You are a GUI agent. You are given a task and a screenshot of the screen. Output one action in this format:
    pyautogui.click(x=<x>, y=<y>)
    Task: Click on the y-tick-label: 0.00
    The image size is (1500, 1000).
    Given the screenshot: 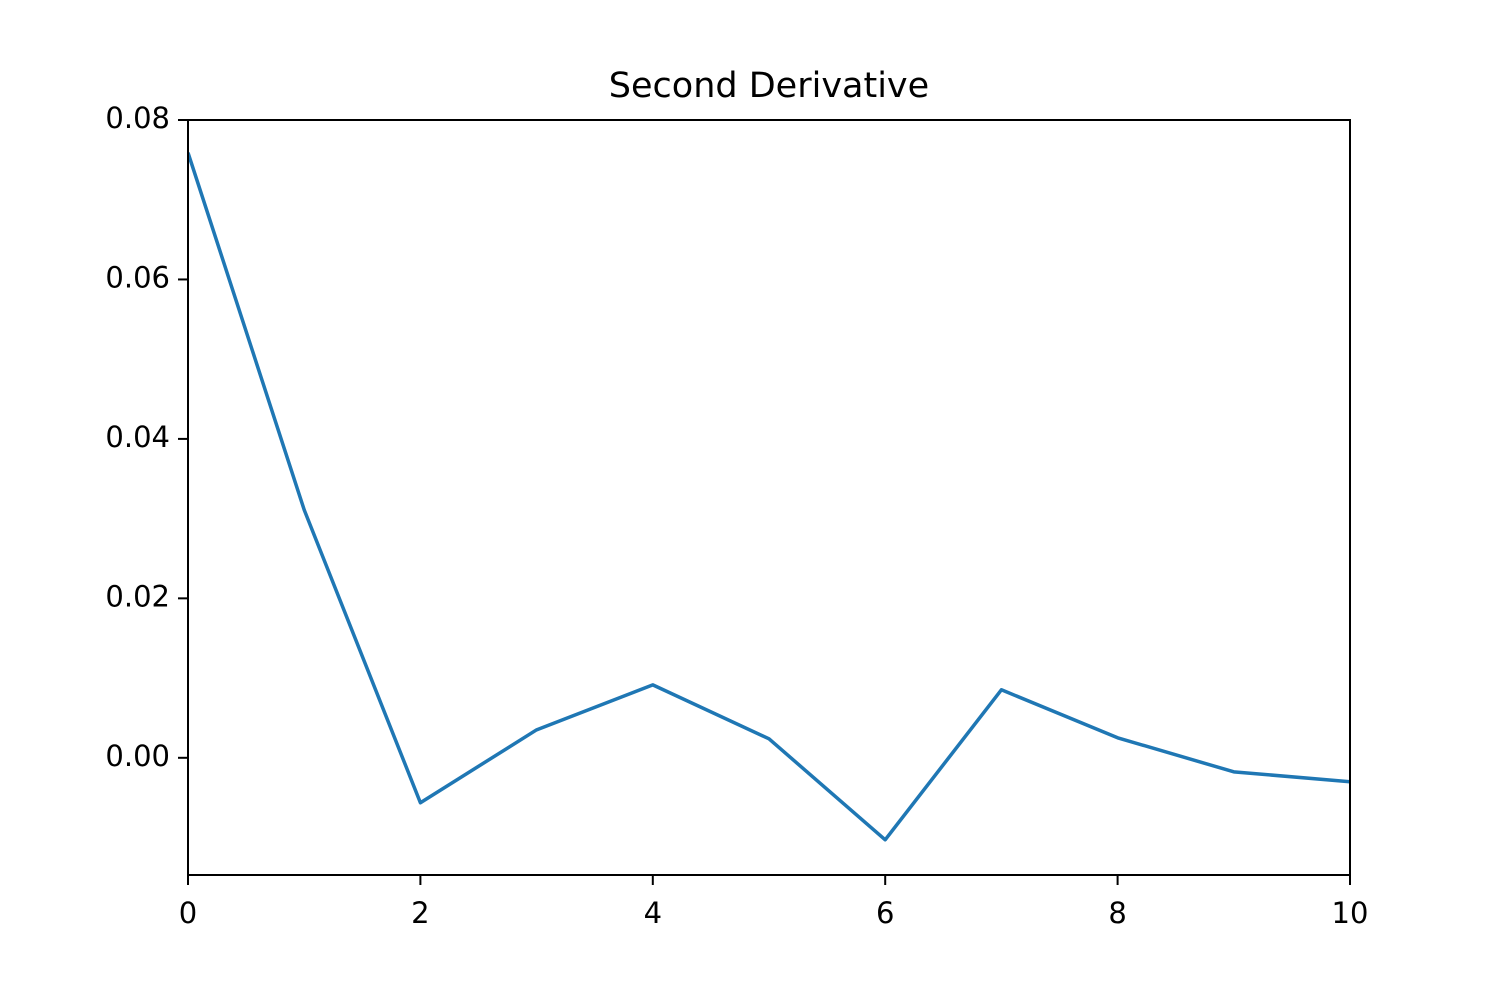 What is the action you would take?
    pyautogui.click(x=137, y=756)
    